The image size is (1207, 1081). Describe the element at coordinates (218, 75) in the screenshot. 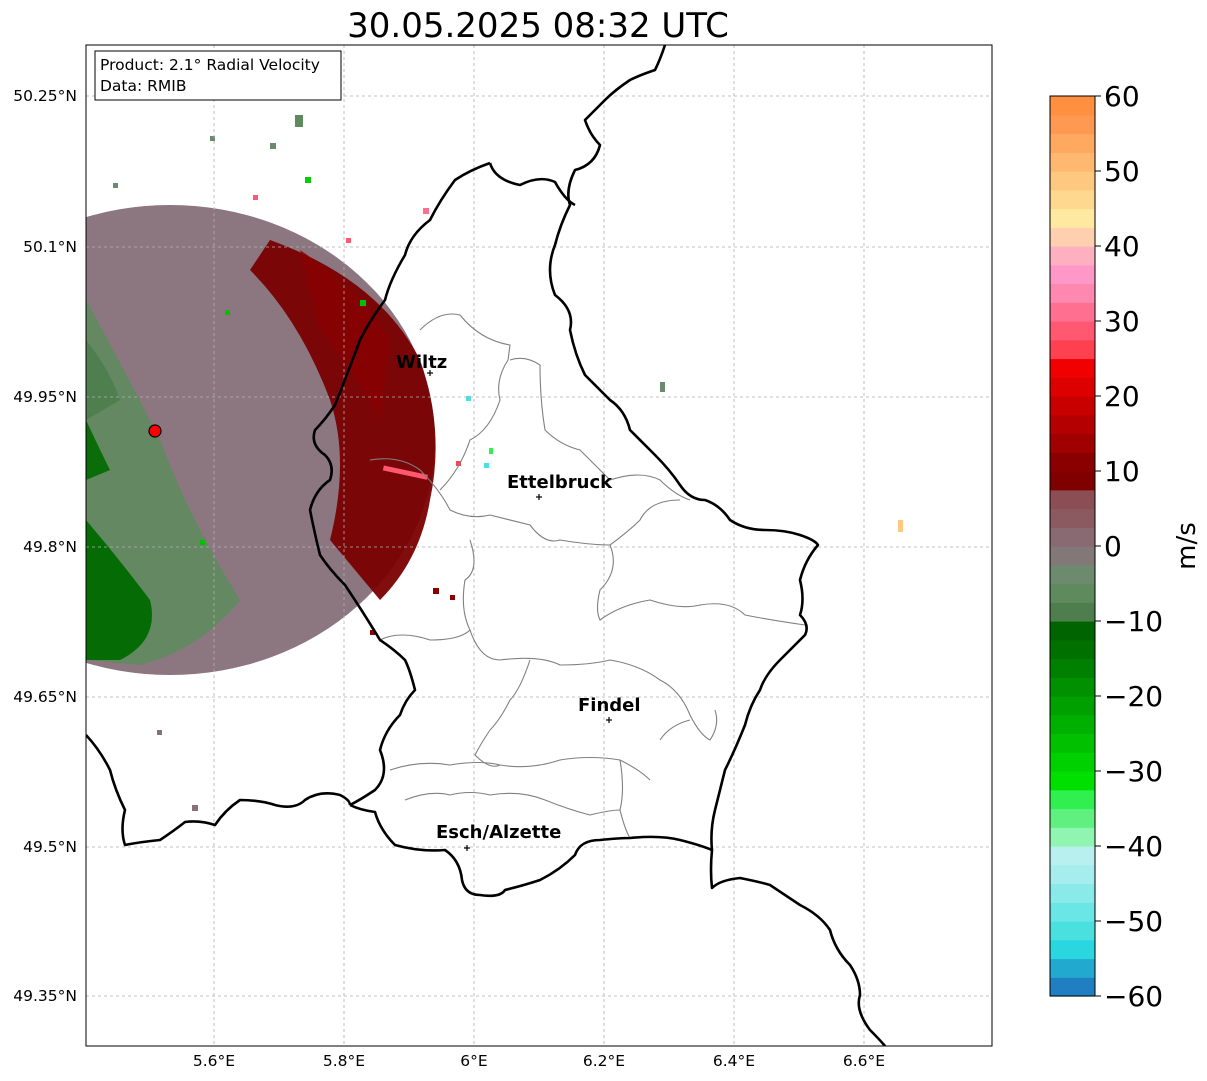

I see `info-box: Product: 2.1° Radial Velocity Data: RMIB` at that location.